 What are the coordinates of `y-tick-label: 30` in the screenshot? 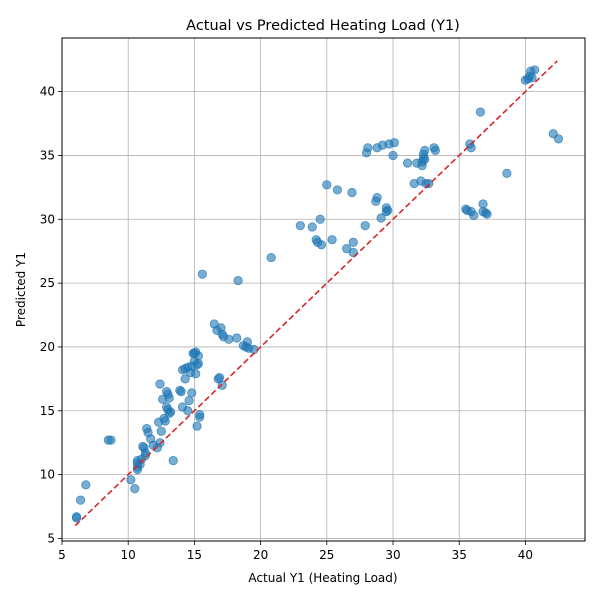 It's located at (47, 219).